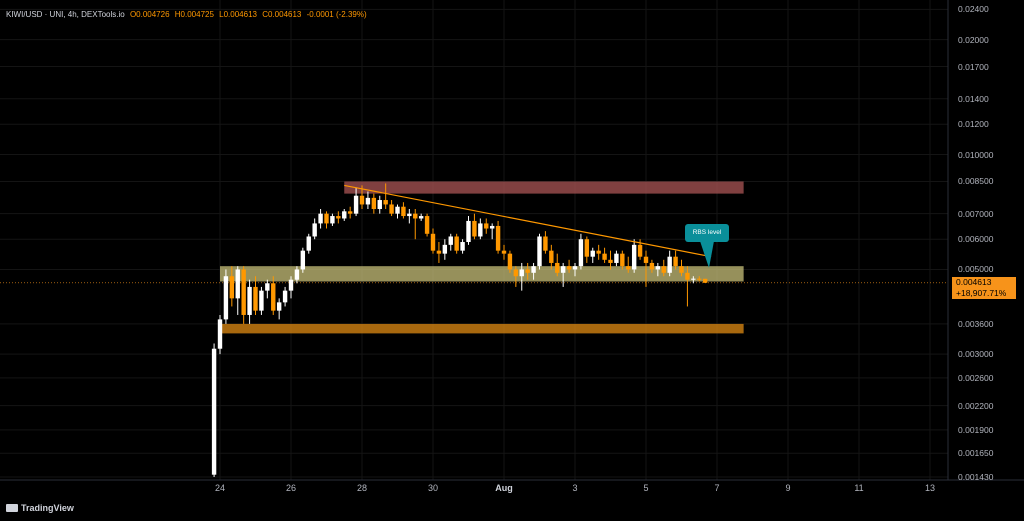  Describe the element at coordinates (528, 221) in the screenshot. I see `trendline` at that location.